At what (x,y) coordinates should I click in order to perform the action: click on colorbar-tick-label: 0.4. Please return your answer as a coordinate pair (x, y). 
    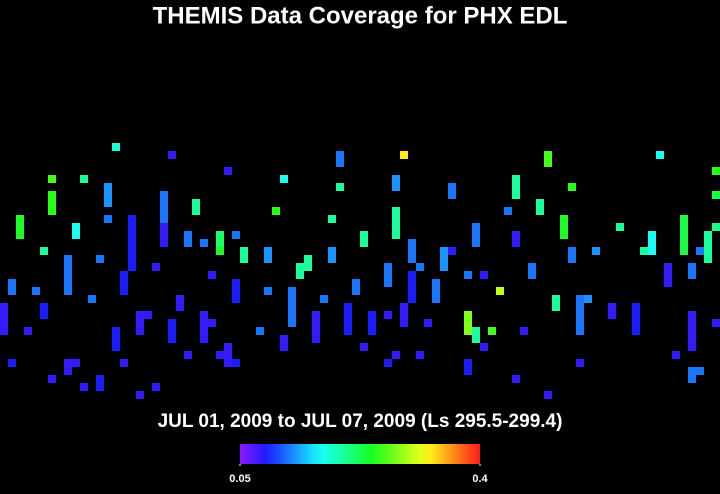
    Looking at the image, I should click on (480, 479).